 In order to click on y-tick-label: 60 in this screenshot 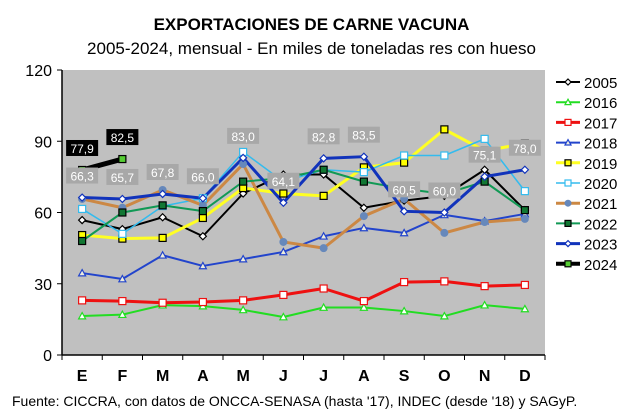, I will do `click(43, 214)`.